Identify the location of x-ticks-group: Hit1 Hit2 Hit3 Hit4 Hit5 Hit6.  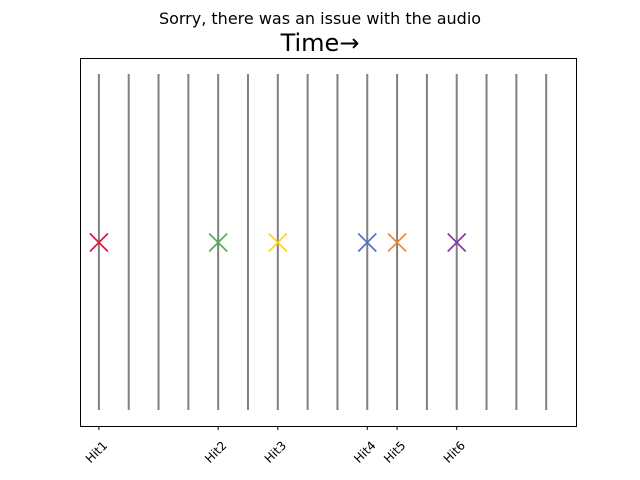
(275, 446).